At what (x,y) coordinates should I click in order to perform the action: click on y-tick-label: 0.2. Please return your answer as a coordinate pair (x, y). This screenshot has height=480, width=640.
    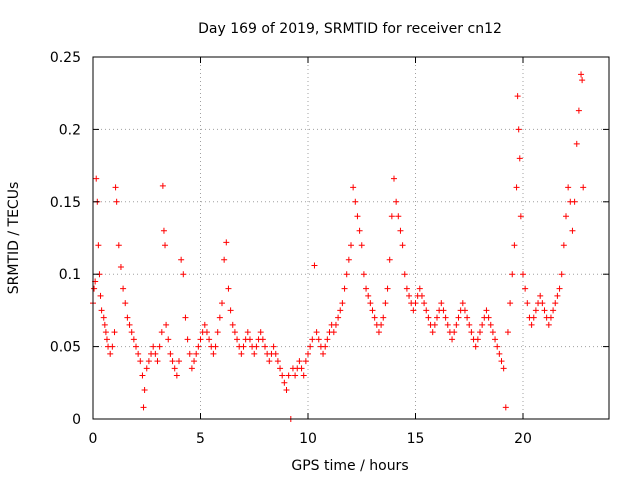
    Looking at the image, I should click on (70, 130).